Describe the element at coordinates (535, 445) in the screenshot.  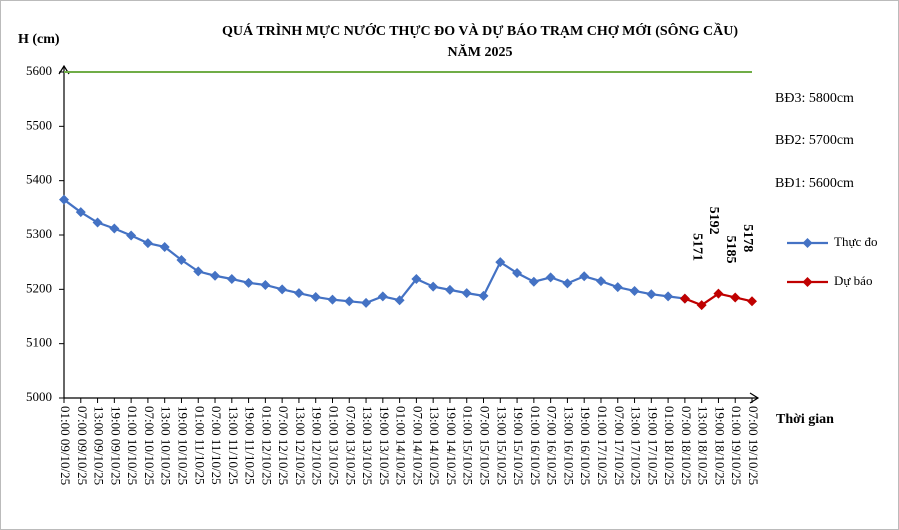
I see `x-tick-label: 01:00 16/10/25` at that location.